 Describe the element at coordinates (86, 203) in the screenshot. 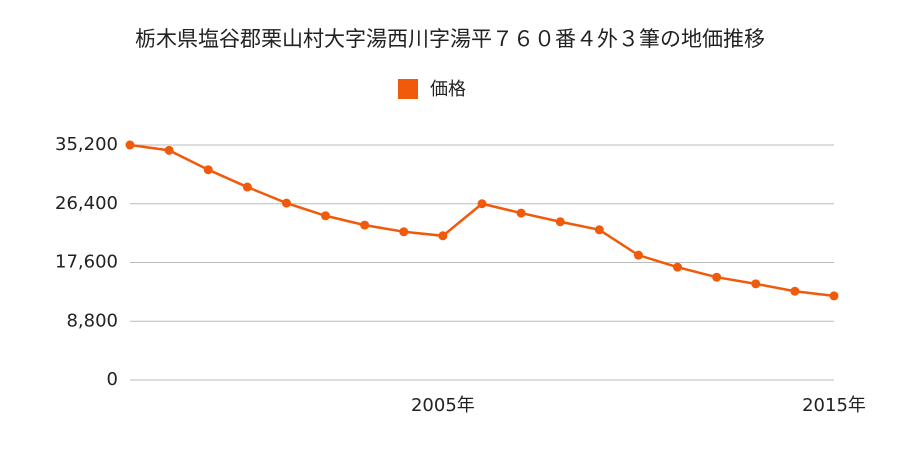

I see `y-tick-label: 26,400` at that location.